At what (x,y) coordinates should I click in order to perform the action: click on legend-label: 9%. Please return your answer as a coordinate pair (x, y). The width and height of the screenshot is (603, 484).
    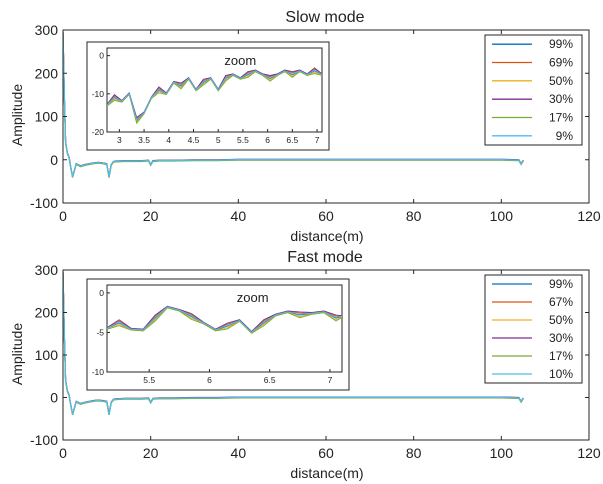
    Looking at the image, I should click on (565, 136).